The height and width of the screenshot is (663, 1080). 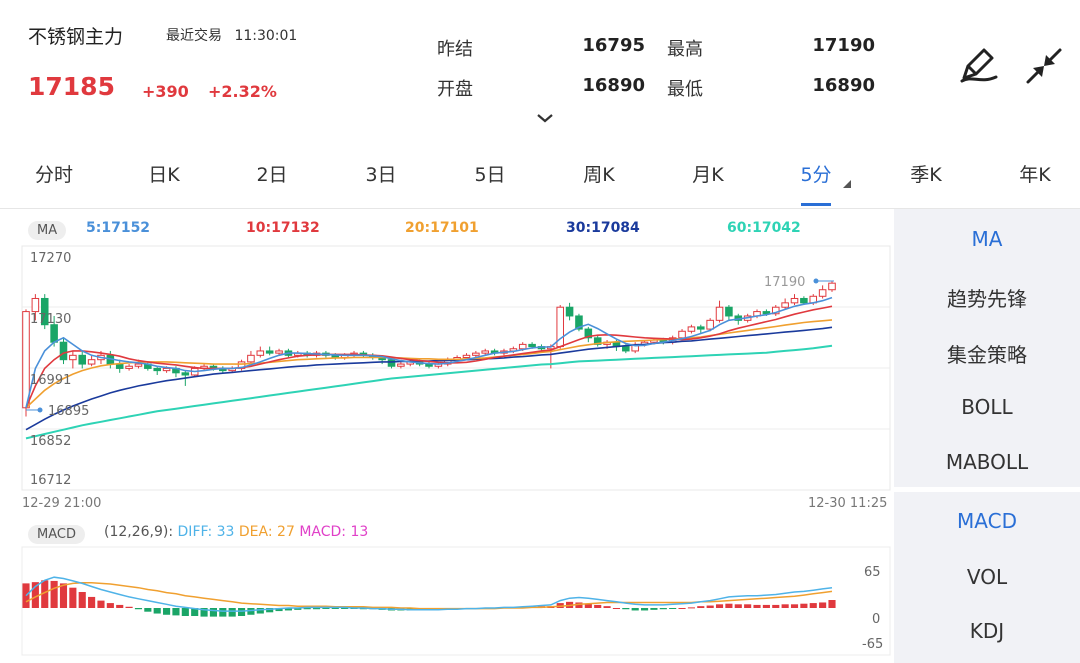 What do you see at coordinates (71, 86) in the screenshot?
I see `current-price: 17185` at bounding box center [71, 86].